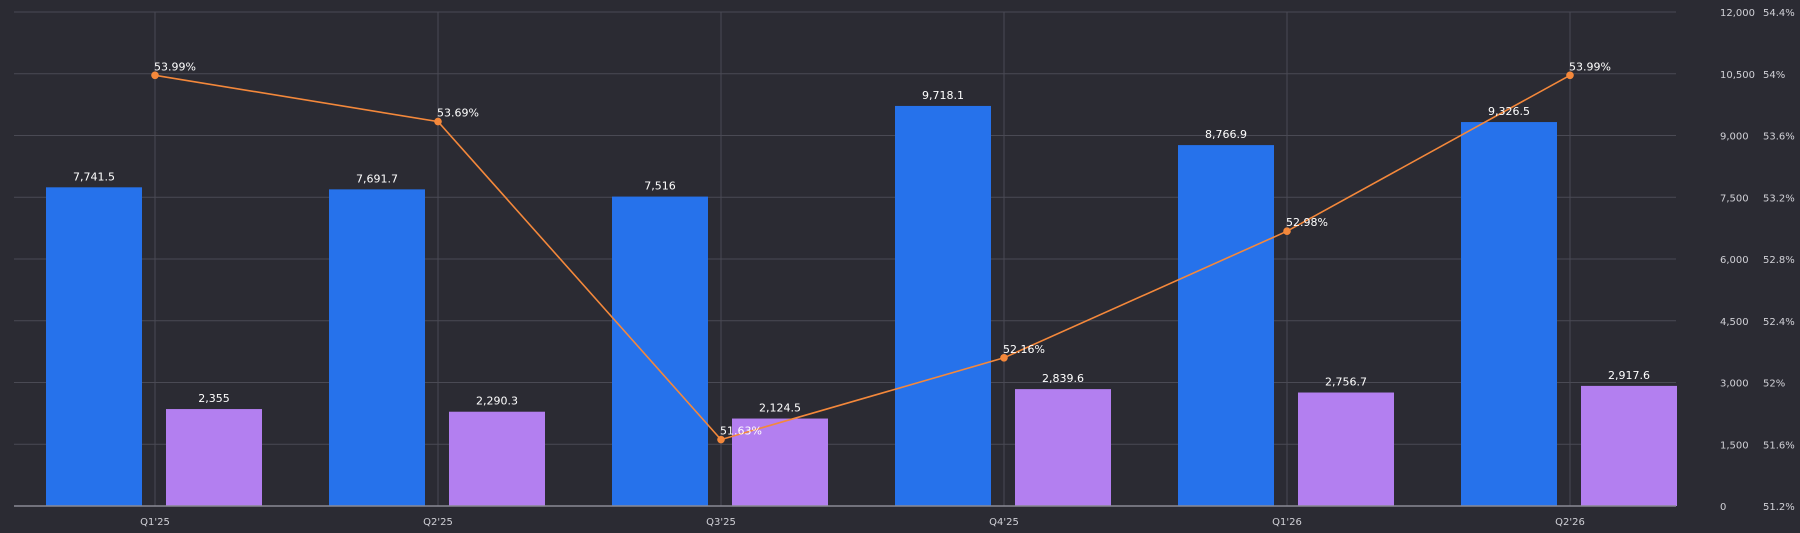  I want to click on y-right-tick-label: 52%, so click(1774, 384).